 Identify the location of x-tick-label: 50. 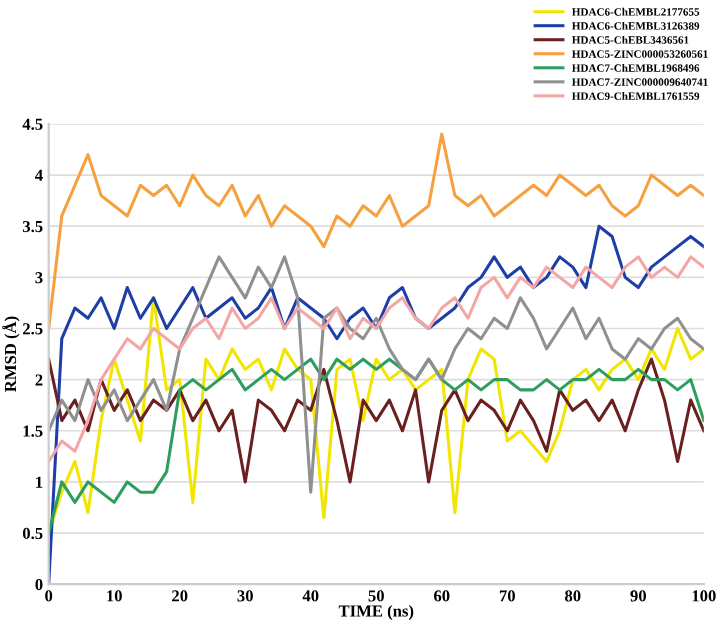
(376, 596).